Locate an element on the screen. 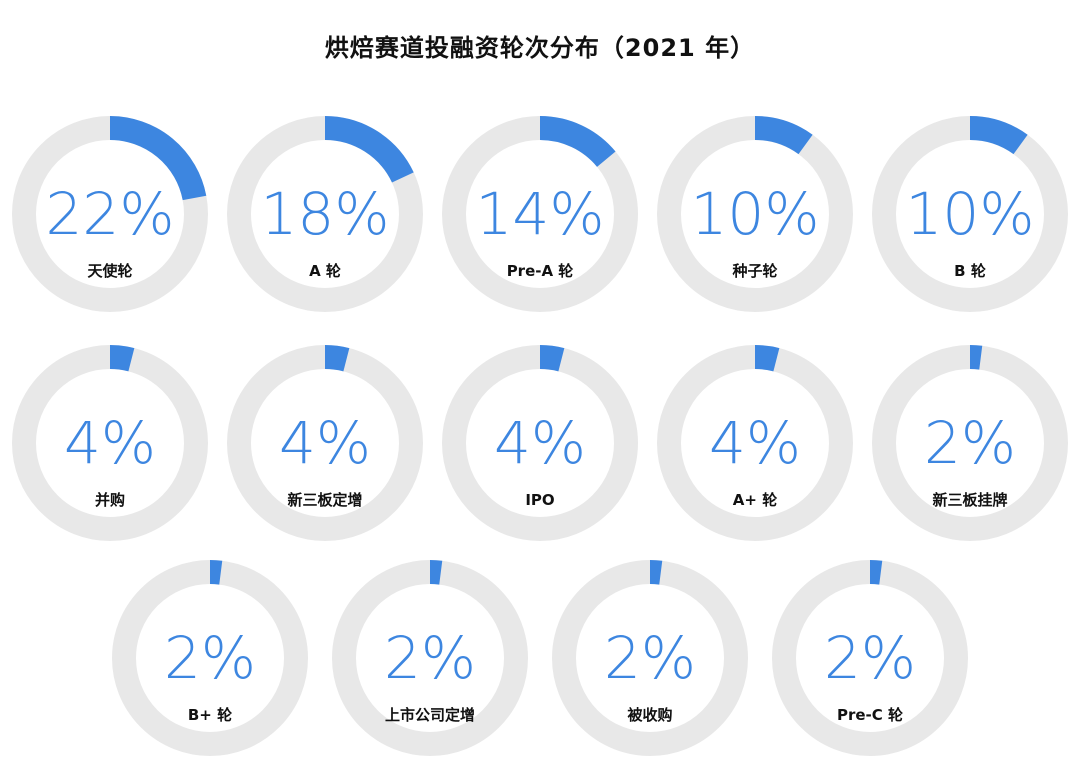 The width and height of the screenshot is (1080, 770). category-label: 天使轮 is located at coordinates (109, 271).